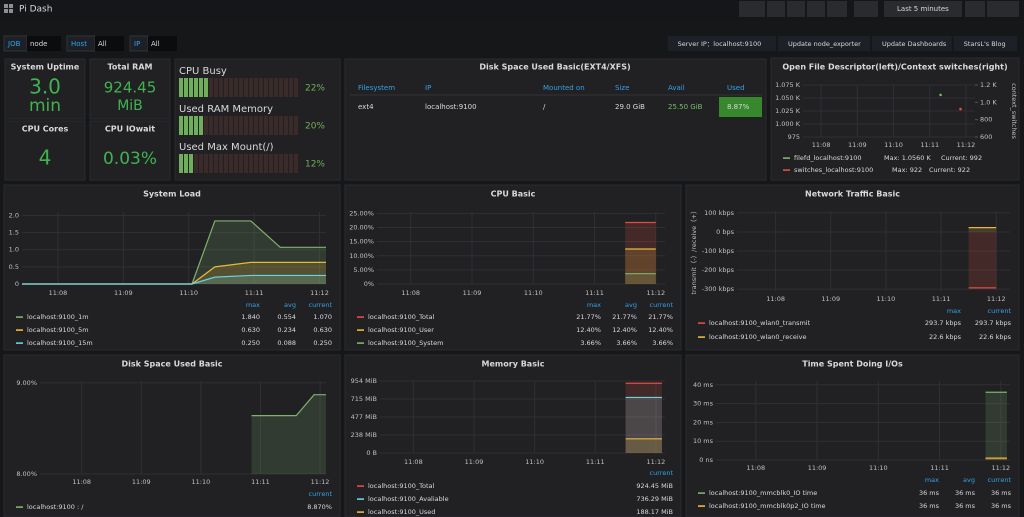 The height and width of the screenshot is (517, 1024). Describe the element at coordinates (361, 256) in the screenshot. I see `y-tick-label: 10.00%` at that location.